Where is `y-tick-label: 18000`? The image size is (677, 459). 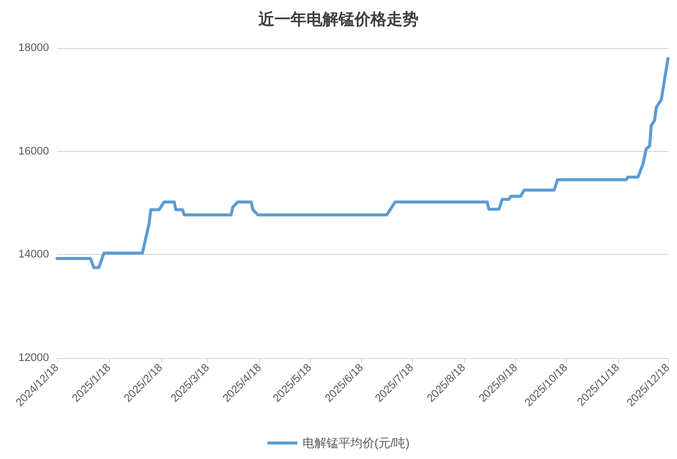
y-tick-label: 18000 is located at coordinates (33, 48).